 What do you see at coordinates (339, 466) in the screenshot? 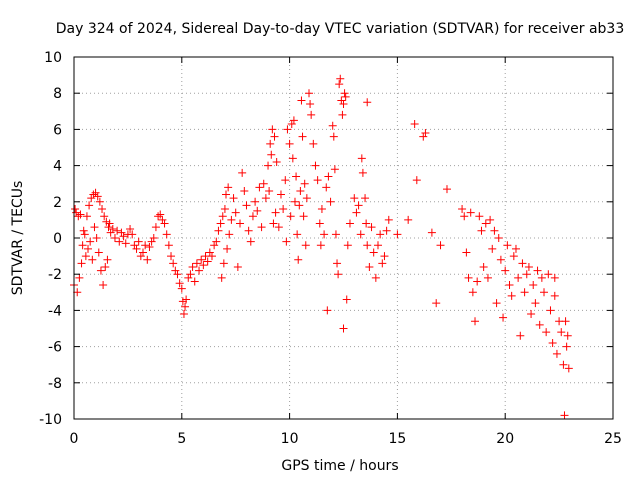
I see `x-axis-label: GPS time / hours` at bounding box center [339, 466].